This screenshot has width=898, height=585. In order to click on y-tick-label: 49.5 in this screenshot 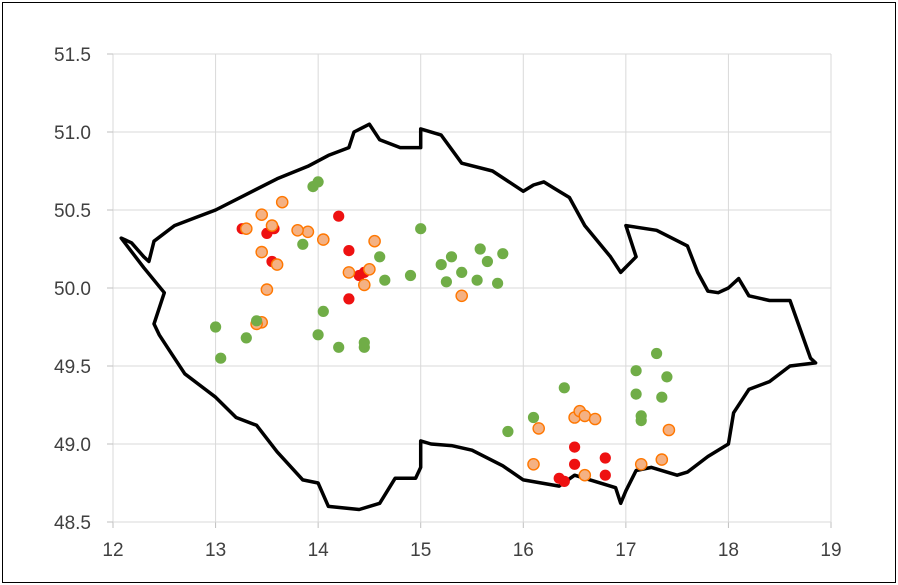, I will do `click(72, 367)`.